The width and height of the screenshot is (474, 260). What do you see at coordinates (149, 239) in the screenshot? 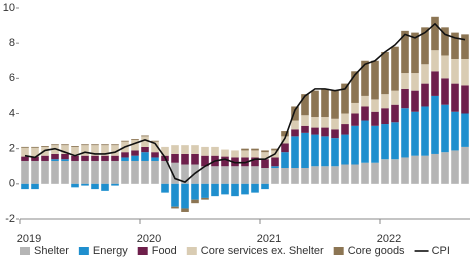
I see `x-tick-label: 2020` at bounding box center [149, 239].